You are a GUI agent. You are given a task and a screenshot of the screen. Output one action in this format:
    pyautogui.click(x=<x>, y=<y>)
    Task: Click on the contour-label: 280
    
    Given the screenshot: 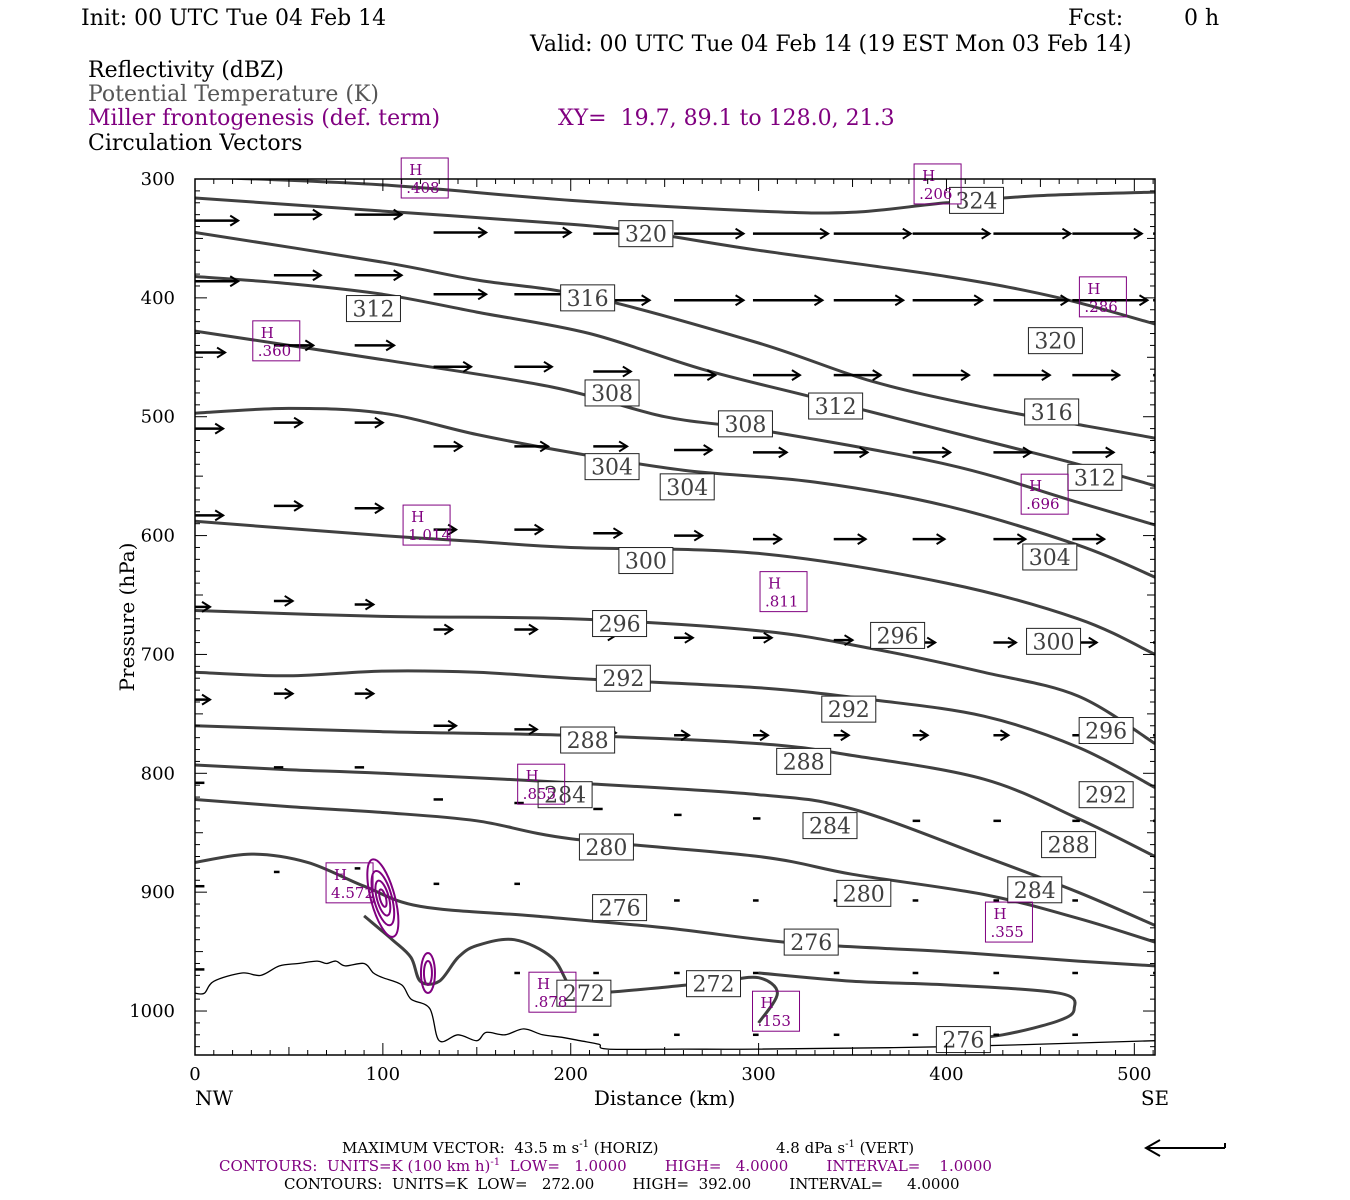 What is the action you would take?
    pyautogui.click(x=606, y=848)
    